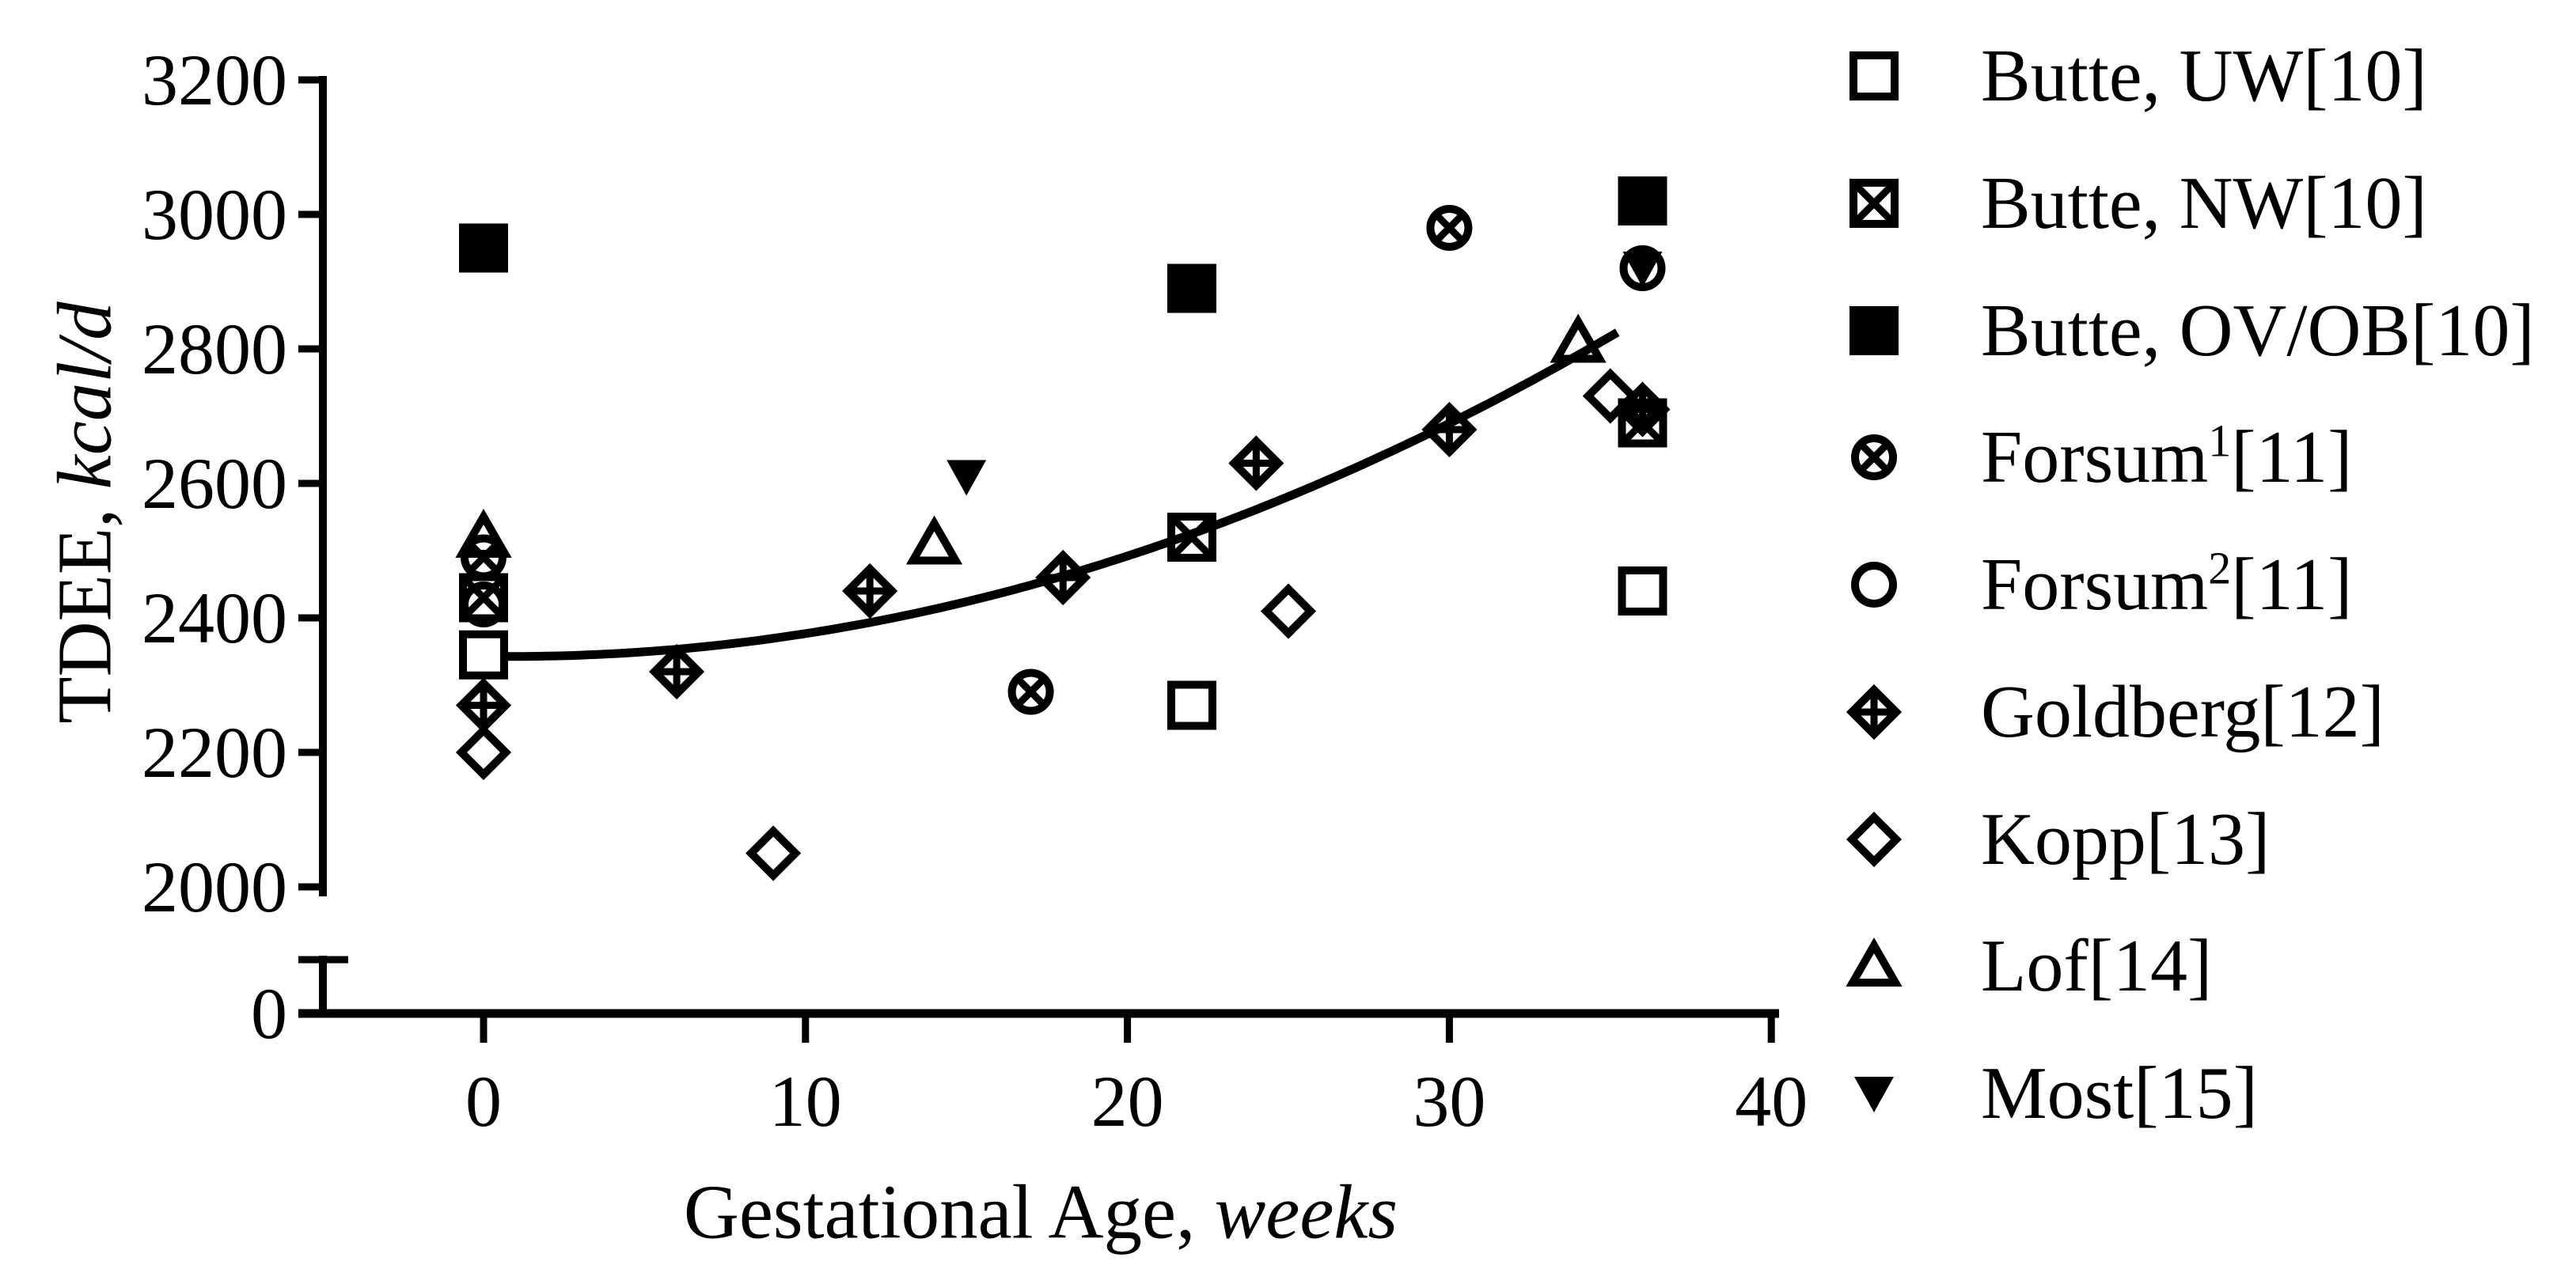  I want to click on legend-item: Most[15], so click(2046, 1094).